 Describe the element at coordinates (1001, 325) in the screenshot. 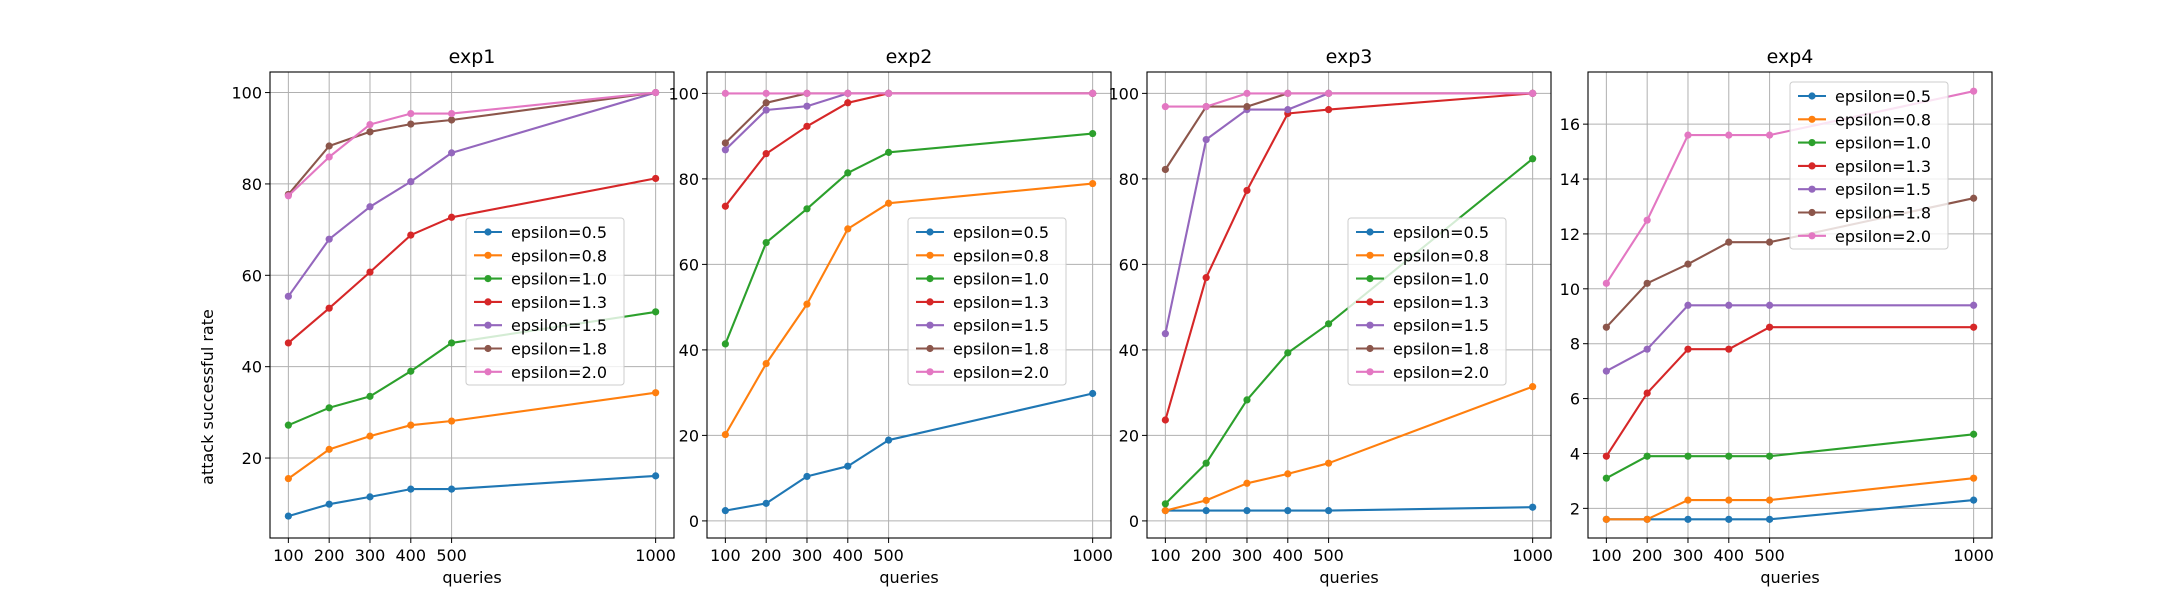

I see `legend-label: epsilon=1.5` at that location.